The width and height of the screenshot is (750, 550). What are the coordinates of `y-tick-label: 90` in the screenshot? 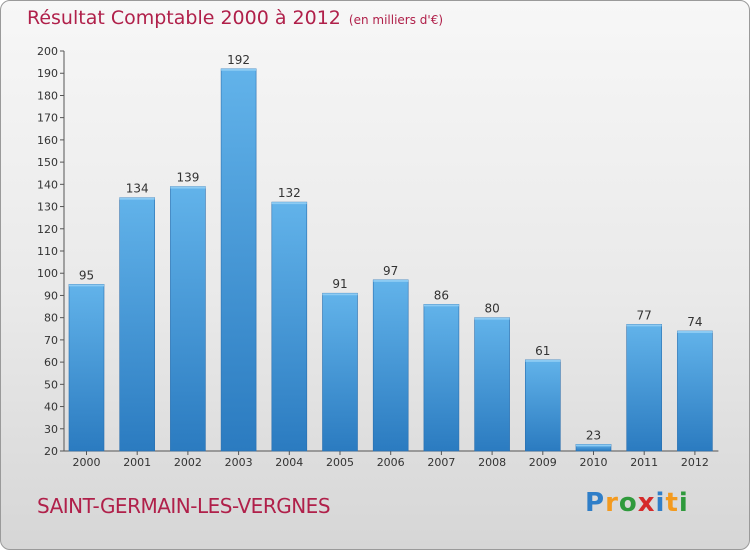 It's located at (51, 295).